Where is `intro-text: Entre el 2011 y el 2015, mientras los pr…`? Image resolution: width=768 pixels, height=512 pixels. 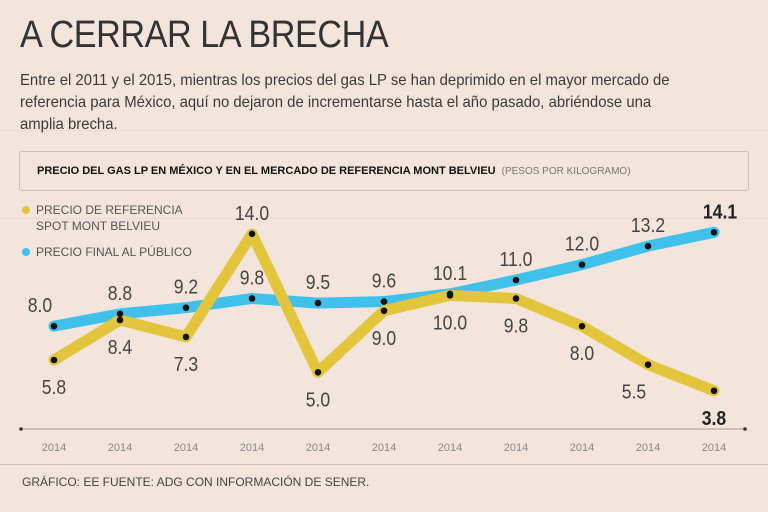 intro-text: Entre el 2011 y el 2015, mientras los pr… is located at coordinates (345, 102).